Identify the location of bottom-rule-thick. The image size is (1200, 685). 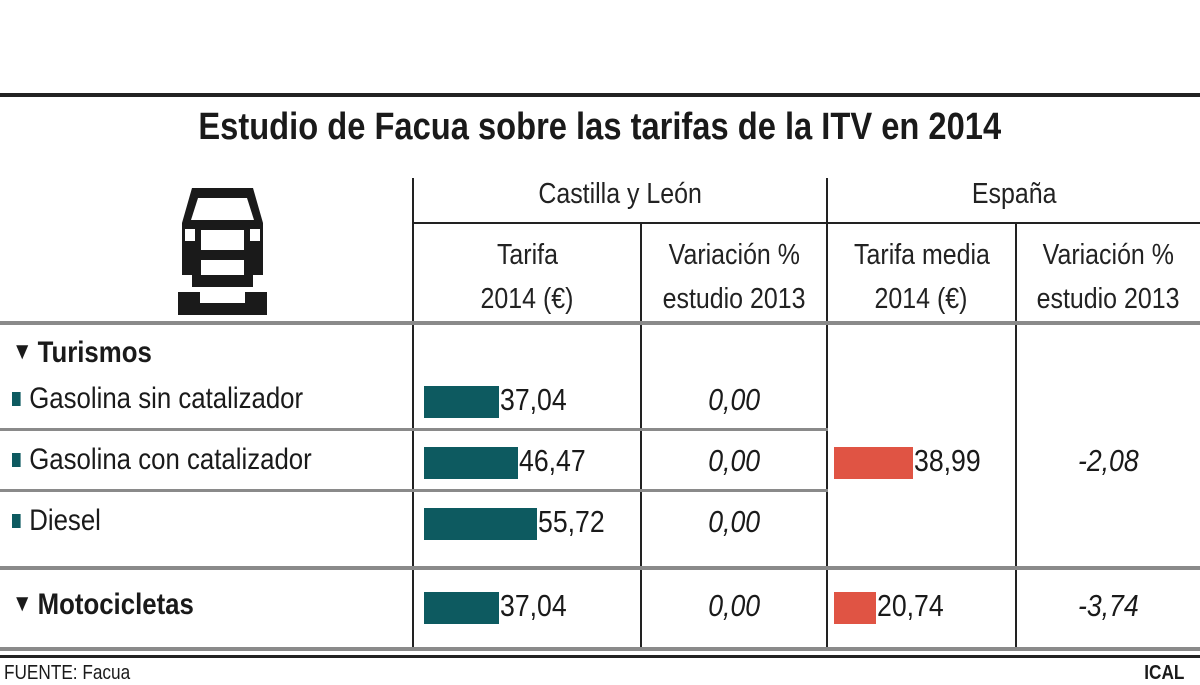
(600, 656).